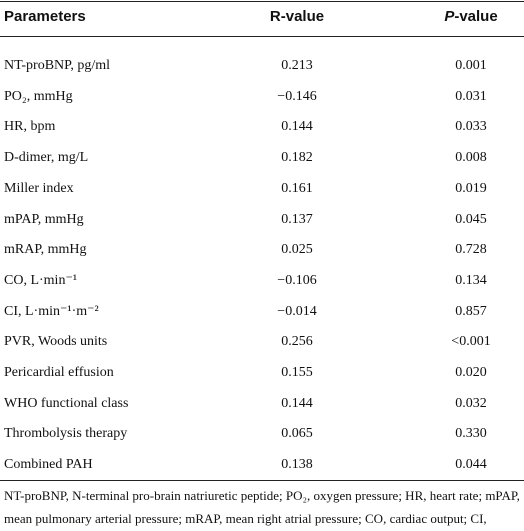  I want to click on value-cell: 0.031, so click(471, 96).